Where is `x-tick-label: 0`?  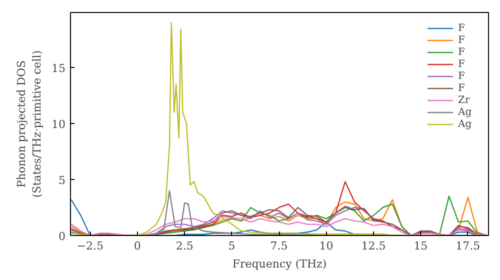 x-tick-label: 0 is located at coordinates (137, 246).